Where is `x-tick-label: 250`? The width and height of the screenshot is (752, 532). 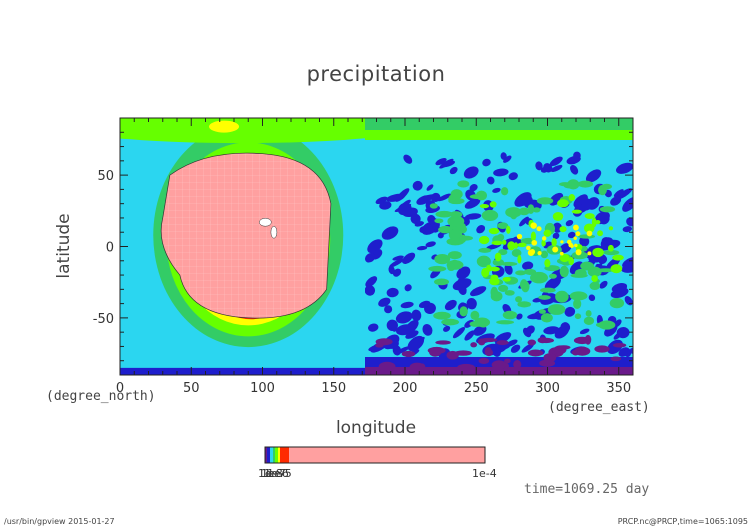
x-tick-label: 250 is located at coordinates (476, 388).